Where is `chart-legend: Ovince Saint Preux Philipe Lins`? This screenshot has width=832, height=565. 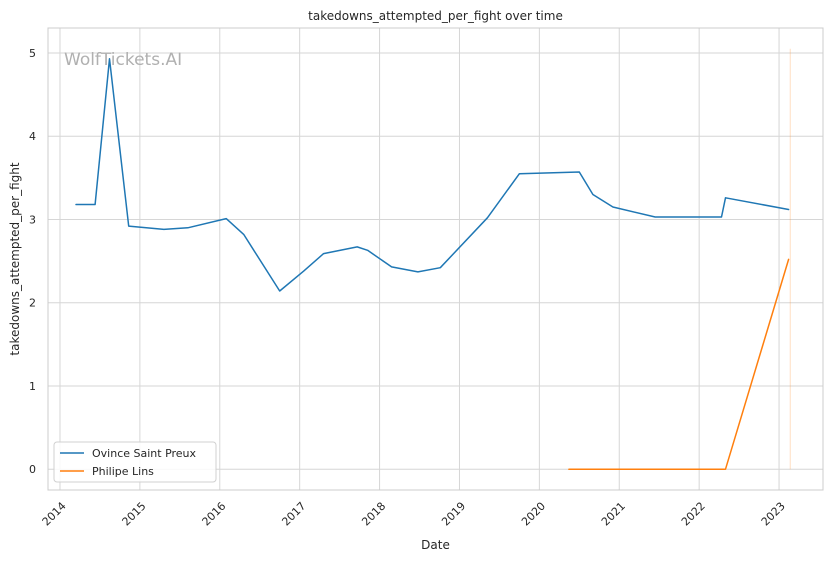 chart-legend: Ovince Saint Preux Philipe Lins is located at coordinates (135, 462).